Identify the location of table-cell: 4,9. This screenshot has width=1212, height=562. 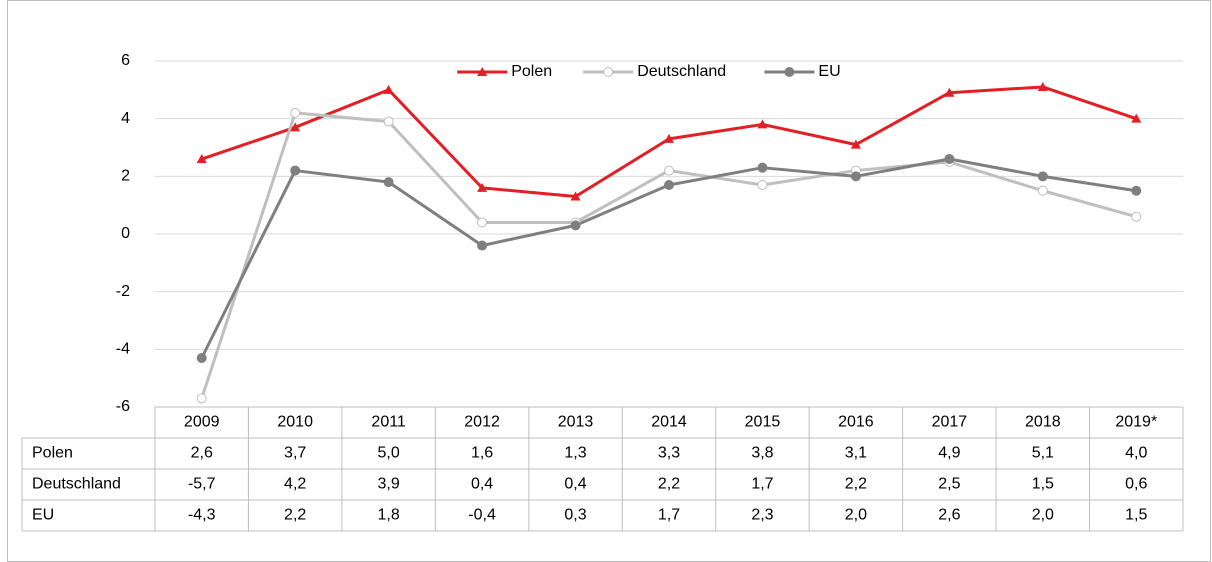
(949, 453).